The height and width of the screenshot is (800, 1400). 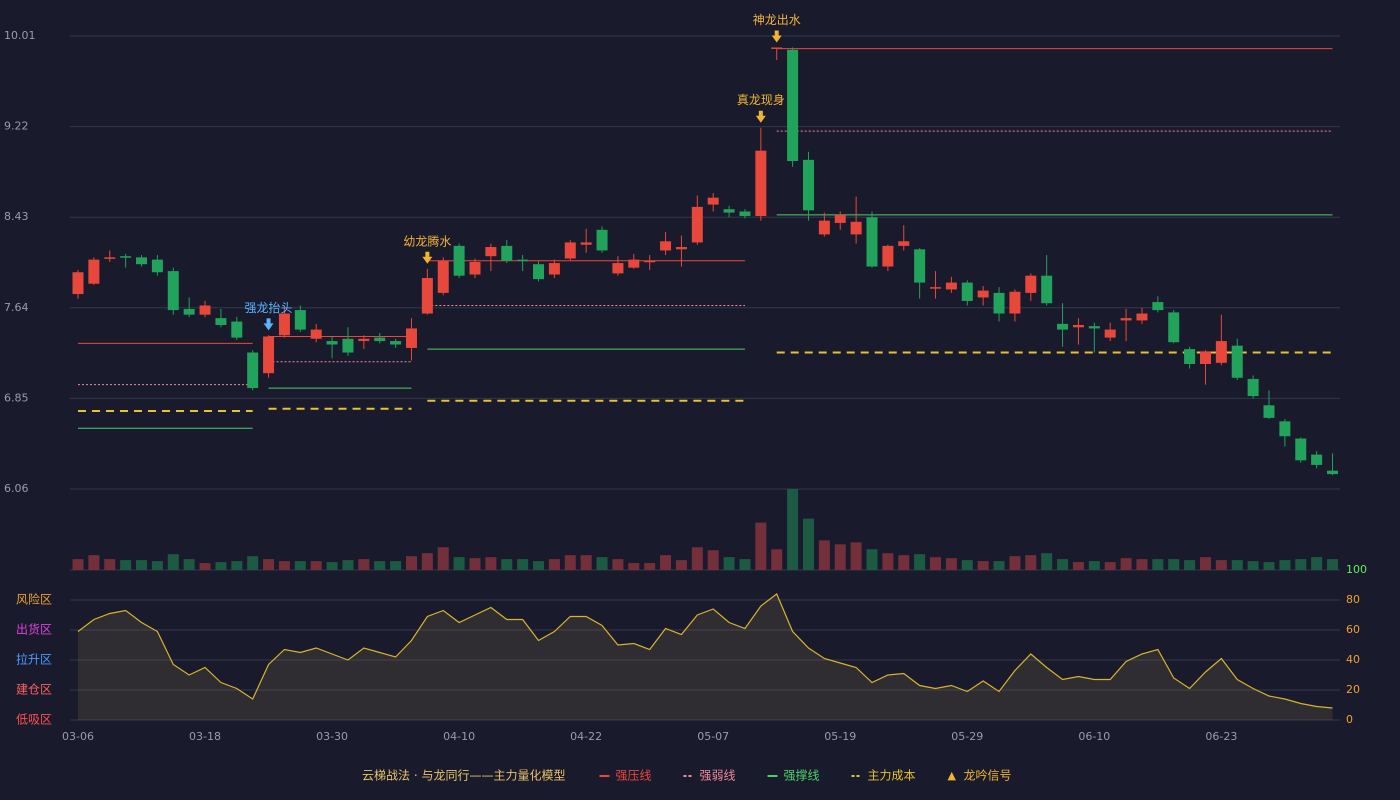 I want to click on signal-label: 幼龙腾水, so click(x=427, y=240).